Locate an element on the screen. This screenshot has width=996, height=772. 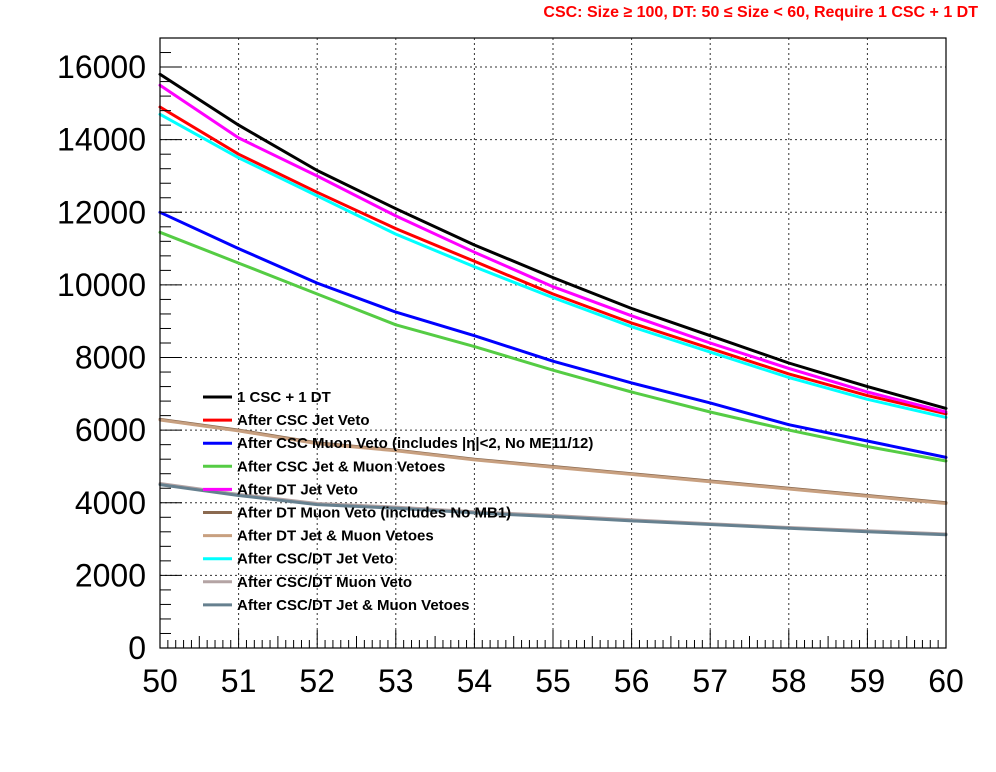
legend-entry: After CSC Jet & Muon Vetoes is located at coordinates (341, 466).